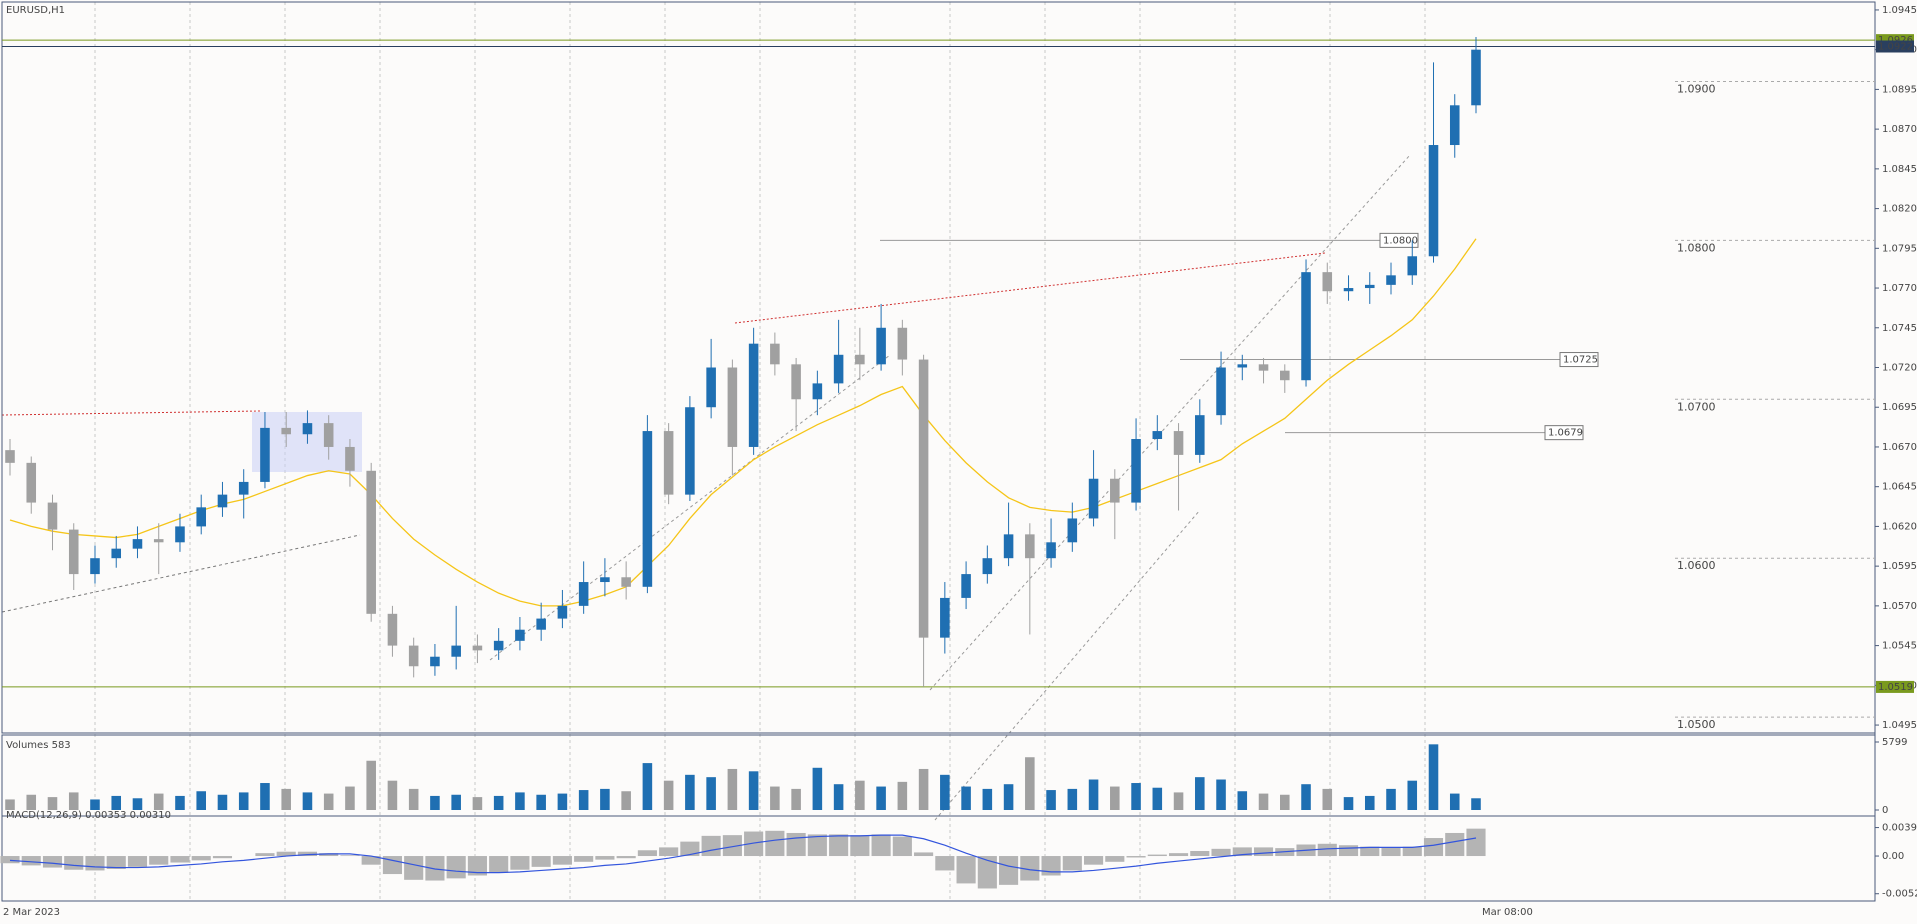  Describe the element at coordinates (1899, 288) in the screenshot. I see `y-tick-label: 1.0770` at that location.